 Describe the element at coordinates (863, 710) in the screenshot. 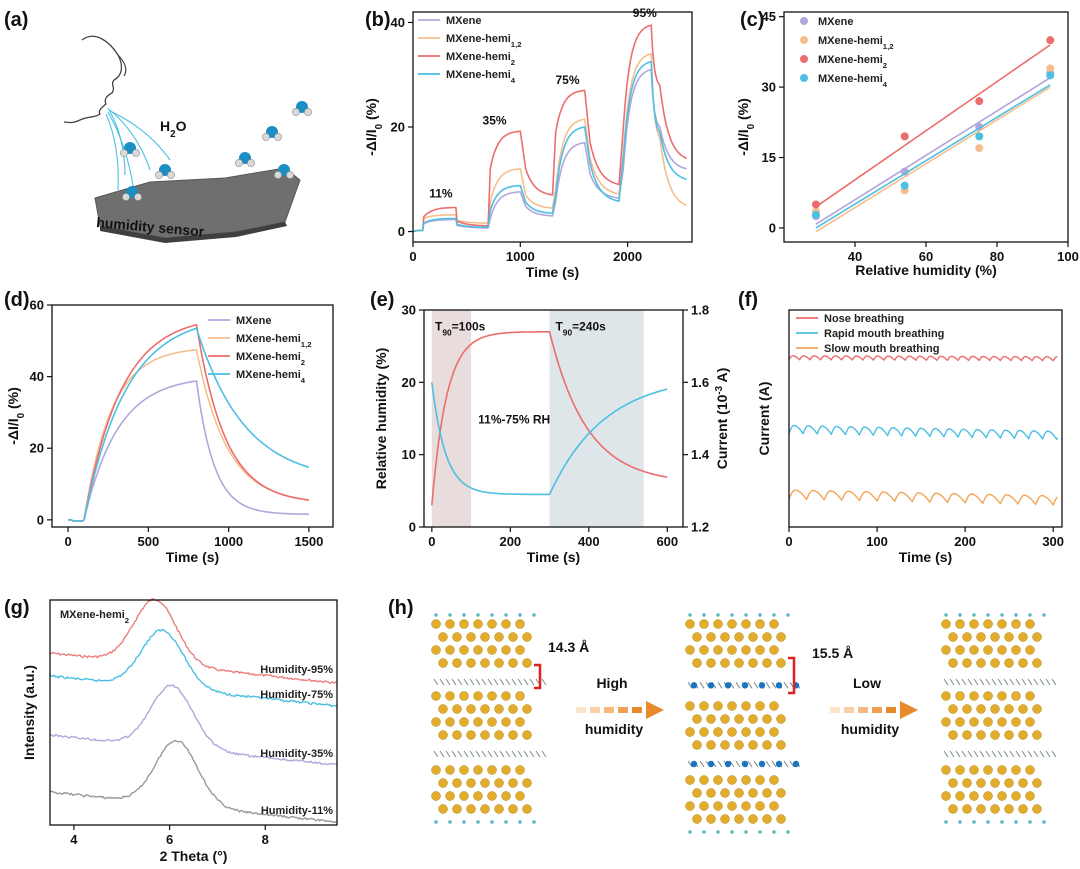

I see `arrow-segment` at that location.